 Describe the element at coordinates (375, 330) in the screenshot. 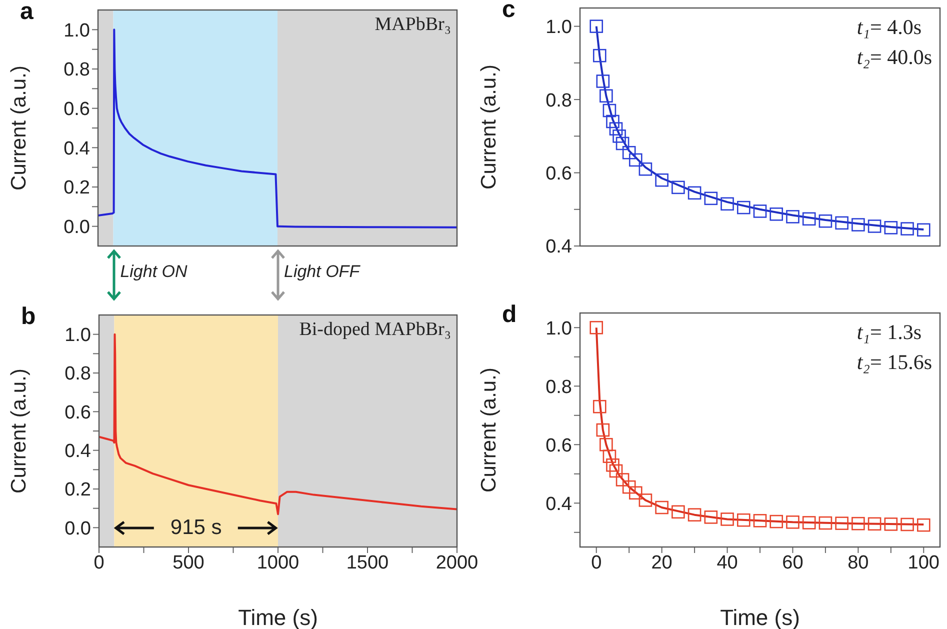

I see `chart-subtitle: Bi-doped MAPbBr₃` at that location.